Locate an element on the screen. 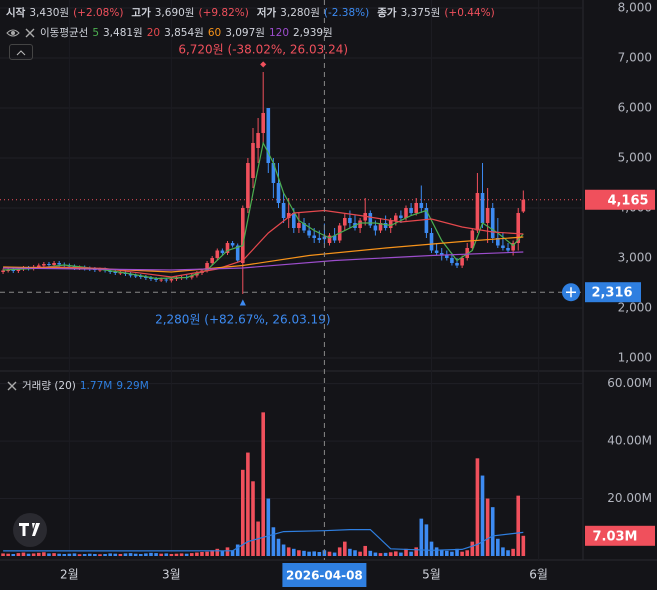 This screenshot has width=657, height=590. ohlc-label: 종가 is located at coordinates (387, 13).